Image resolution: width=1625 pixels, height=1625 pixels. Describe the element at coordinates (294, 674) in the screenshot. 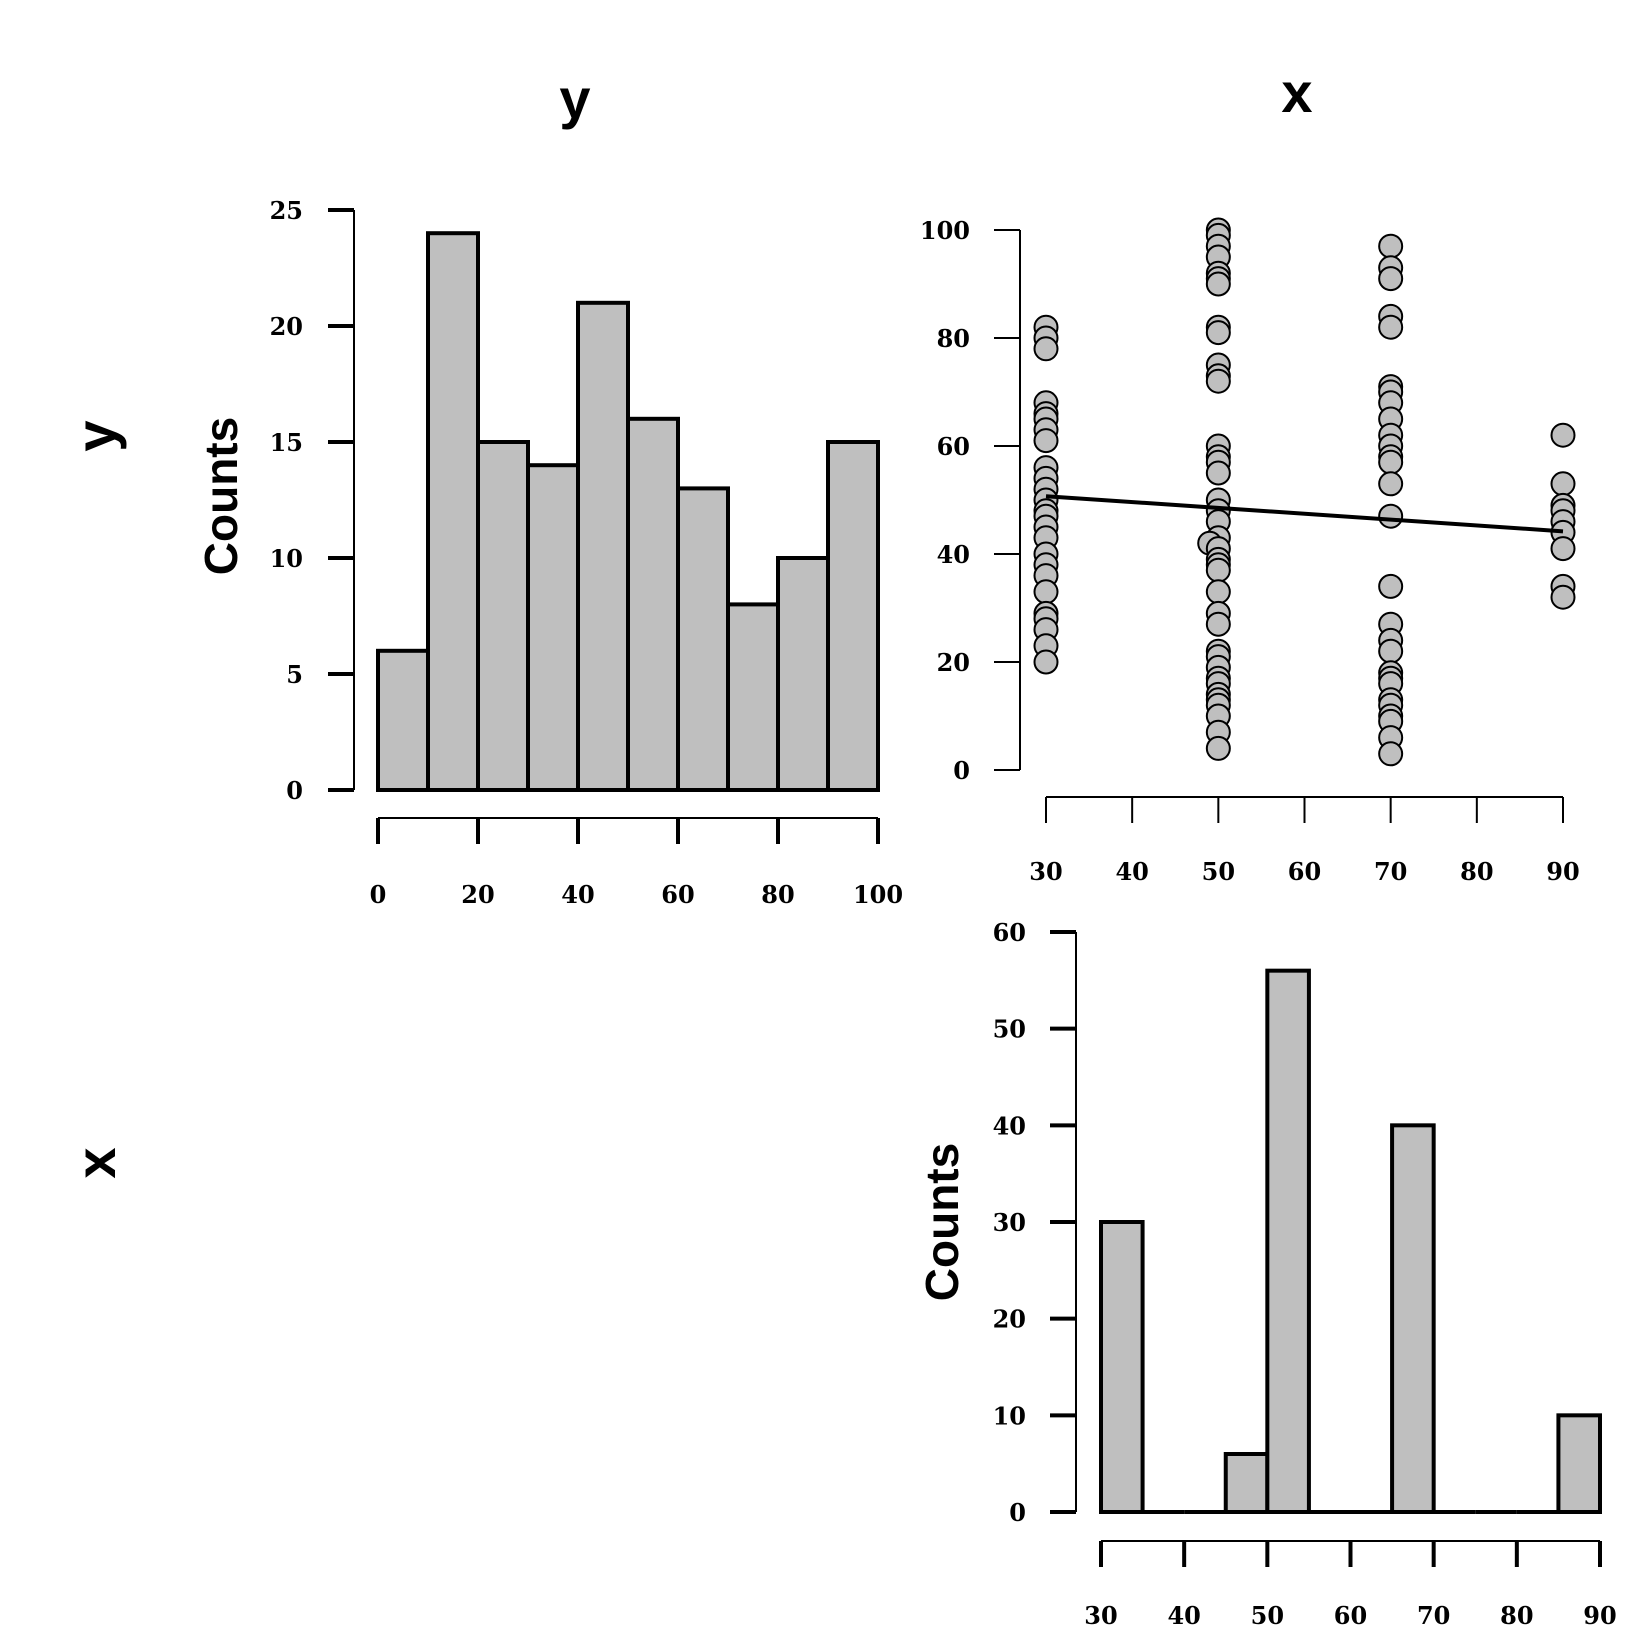

I see `y-tick-label: 5` at that location.